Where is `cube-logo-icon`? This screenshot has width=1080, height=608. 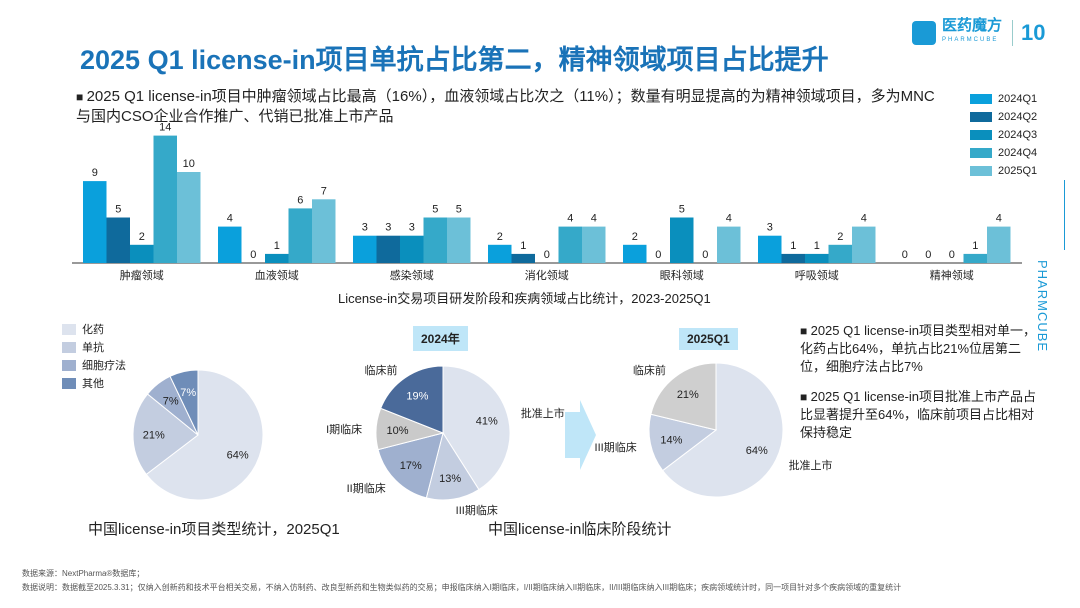 cube-logo-icon is located at coordinates (924, 33).